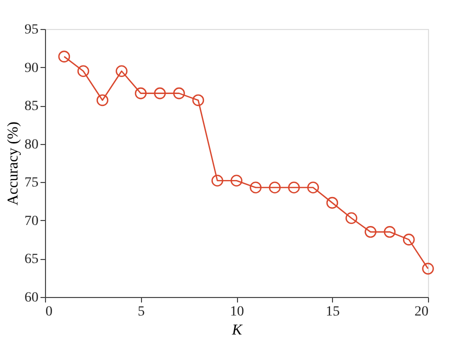 The image size is (474, 354). Describe the element at coordinates (31, 183) in the screenshot. I see `y-tick-label: 75` at that location.